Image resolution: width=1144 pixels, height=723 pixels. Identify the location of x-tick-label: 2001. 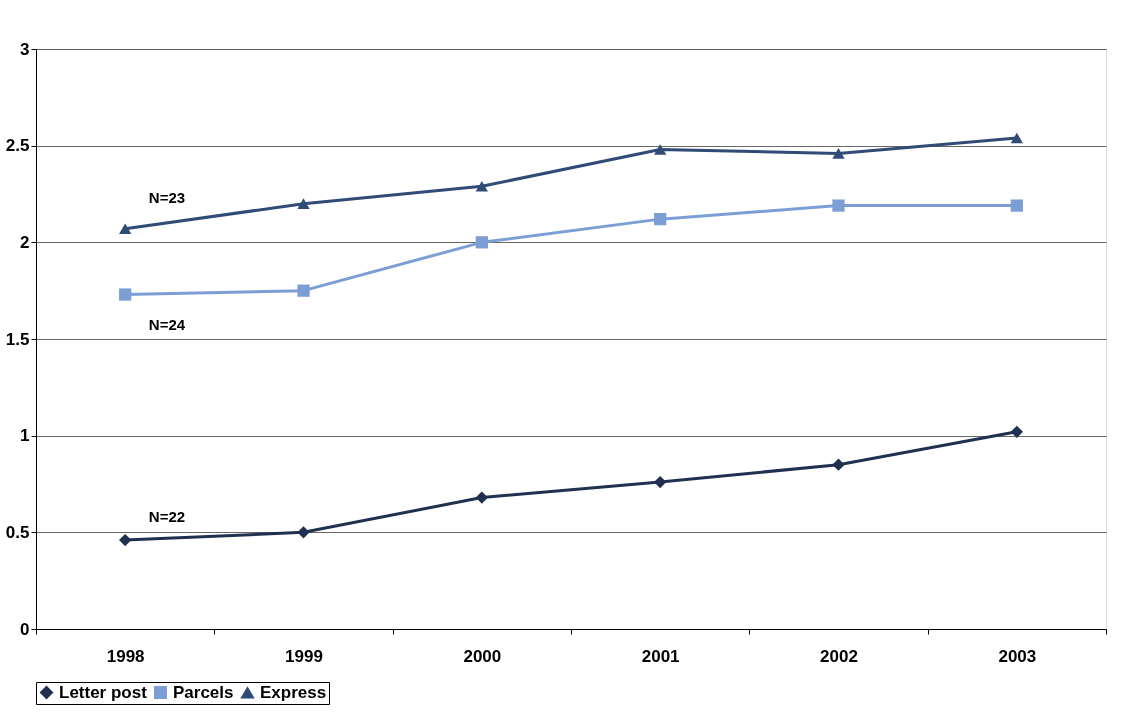
(660, 656).